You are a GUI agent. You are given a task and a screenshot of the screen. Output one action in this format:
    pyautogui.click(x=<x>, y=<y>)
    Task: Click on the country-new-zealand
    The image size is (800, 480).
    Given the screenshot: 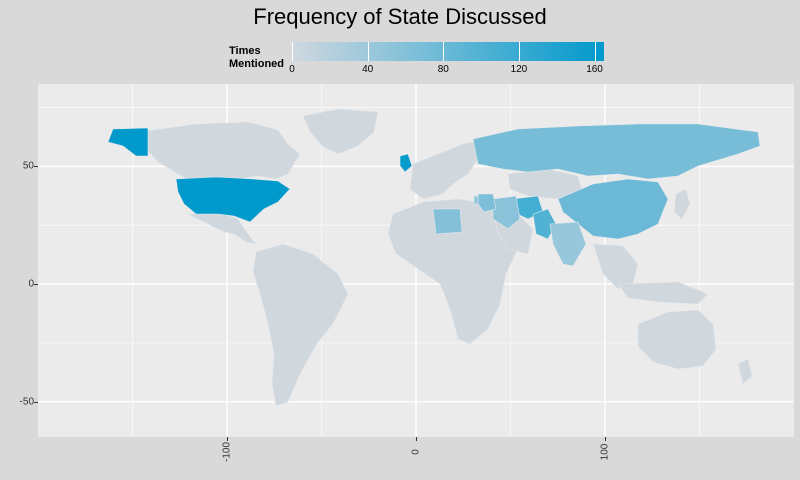 What is the action you would take?
    pyautogui.click(x=745, y=371)
    